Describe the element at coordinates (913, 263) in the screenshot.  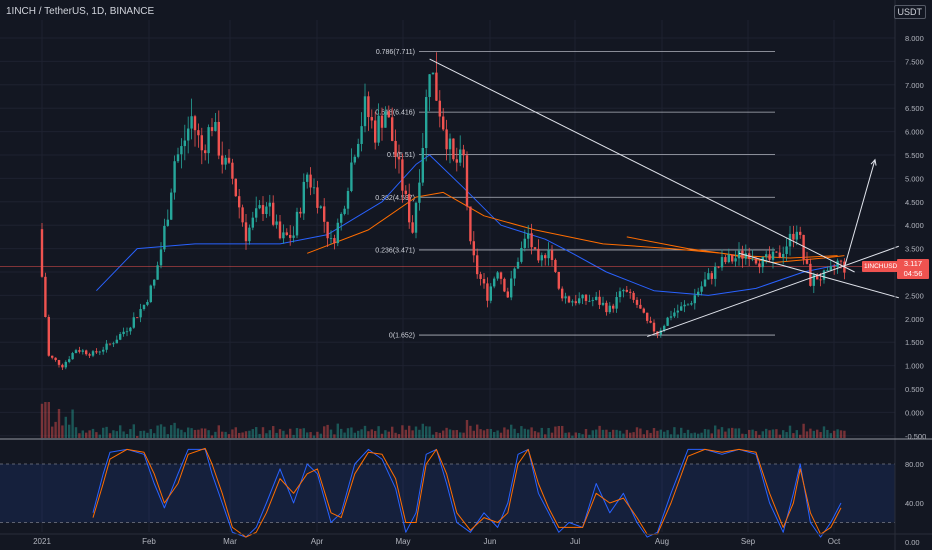
I see `last-price-value: 3.117` at that location.